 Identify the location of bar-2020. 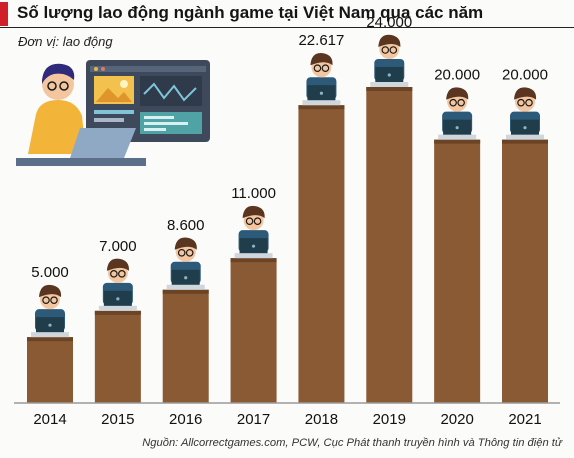
(457, 271).